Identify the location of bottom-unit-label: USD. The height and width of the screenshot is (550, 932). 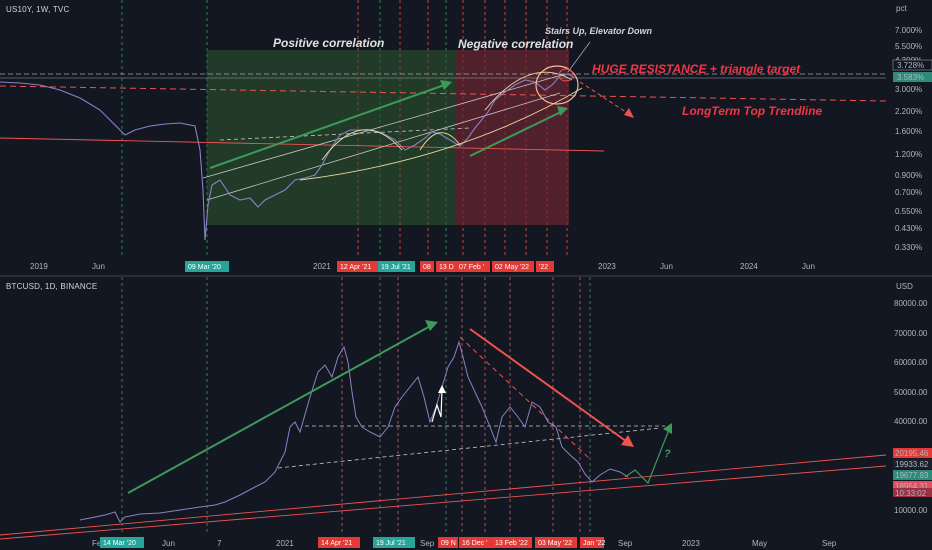
(904, 286).